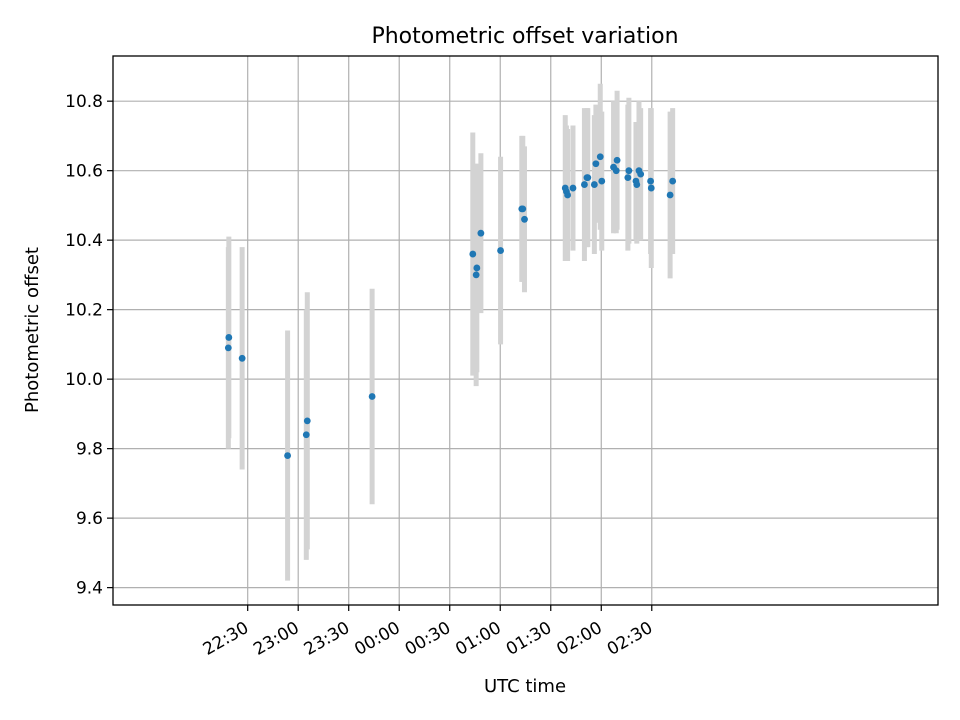  What do you see at coordinates (84, 172) in the screenshot?
I see `y-tick-label: 10.6` at bounding box center [84, 172].